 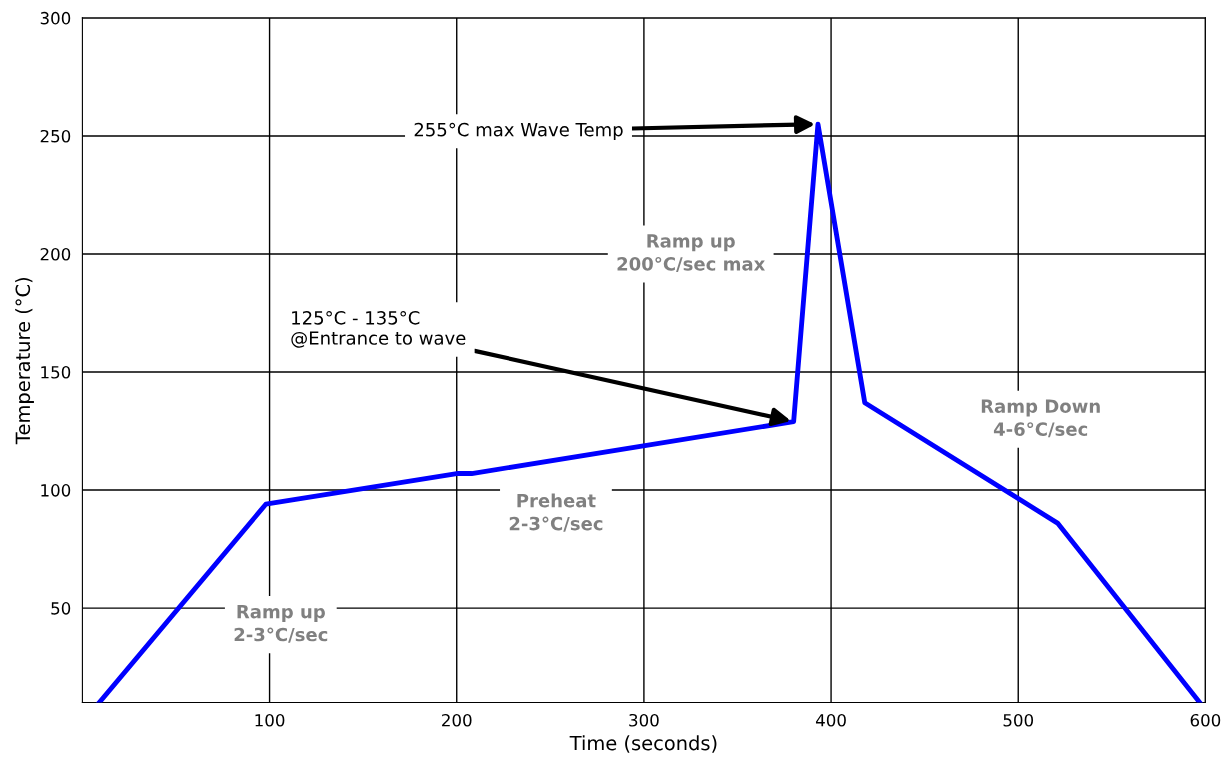 I want to click on x-tick-label: 400, so click(x=830, y=720).